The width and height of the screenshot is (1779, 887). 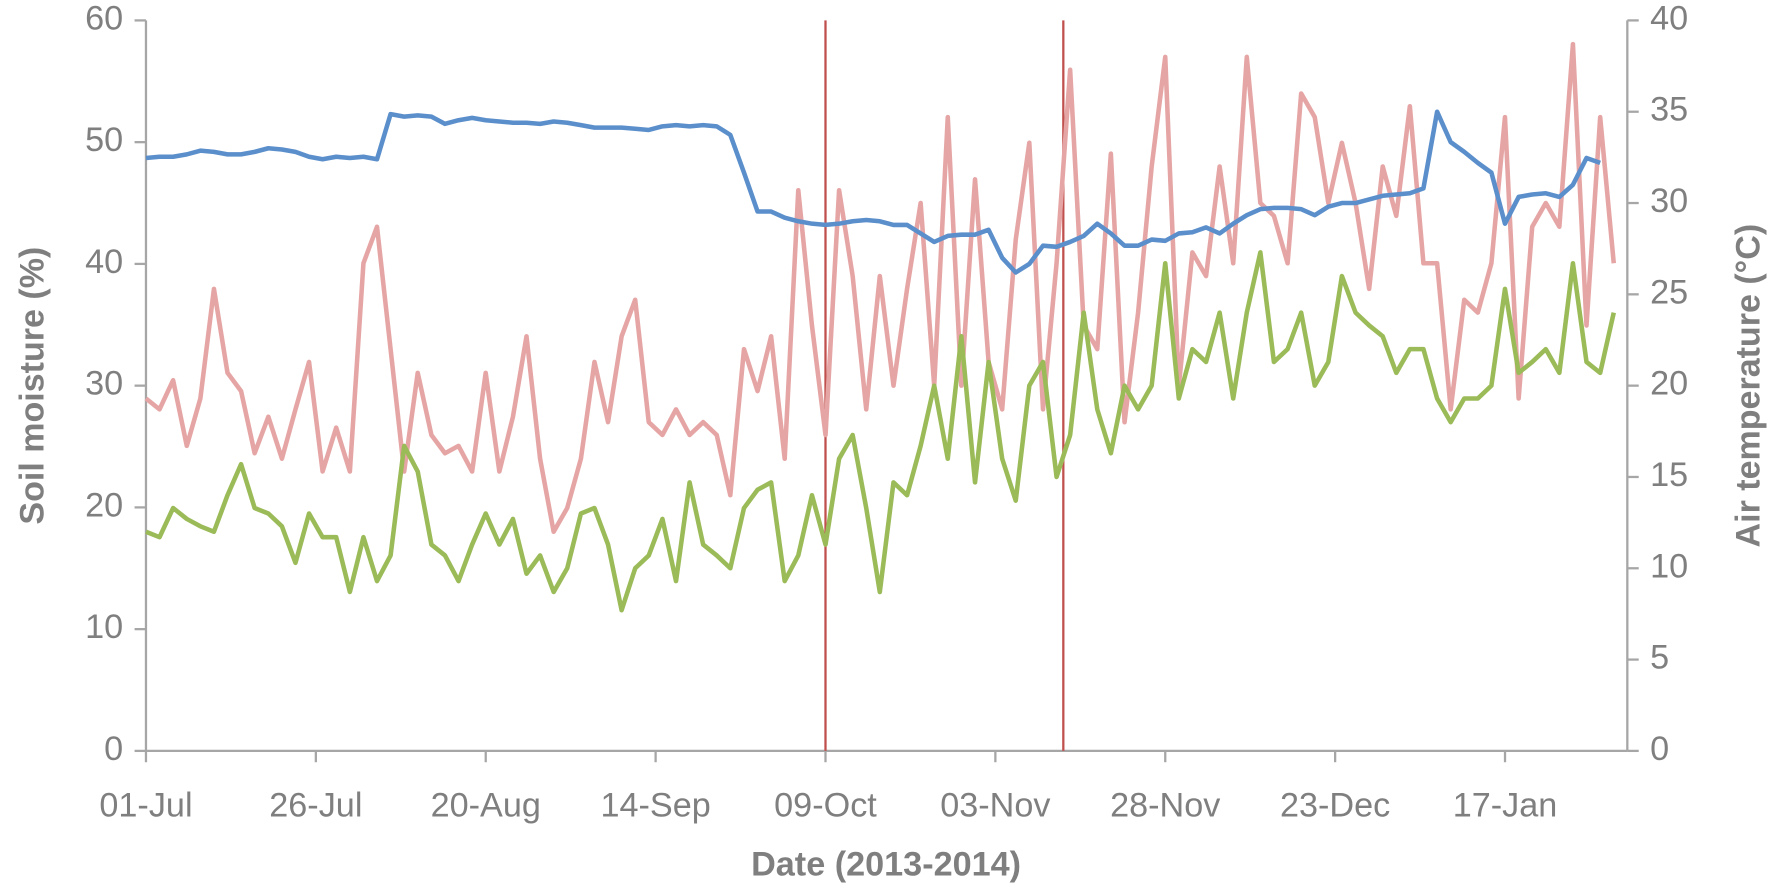 What do you see at coordinates (104, 384) in the screenshot?
I see `y-tick-label: 30` at bounding box center [104, 384].